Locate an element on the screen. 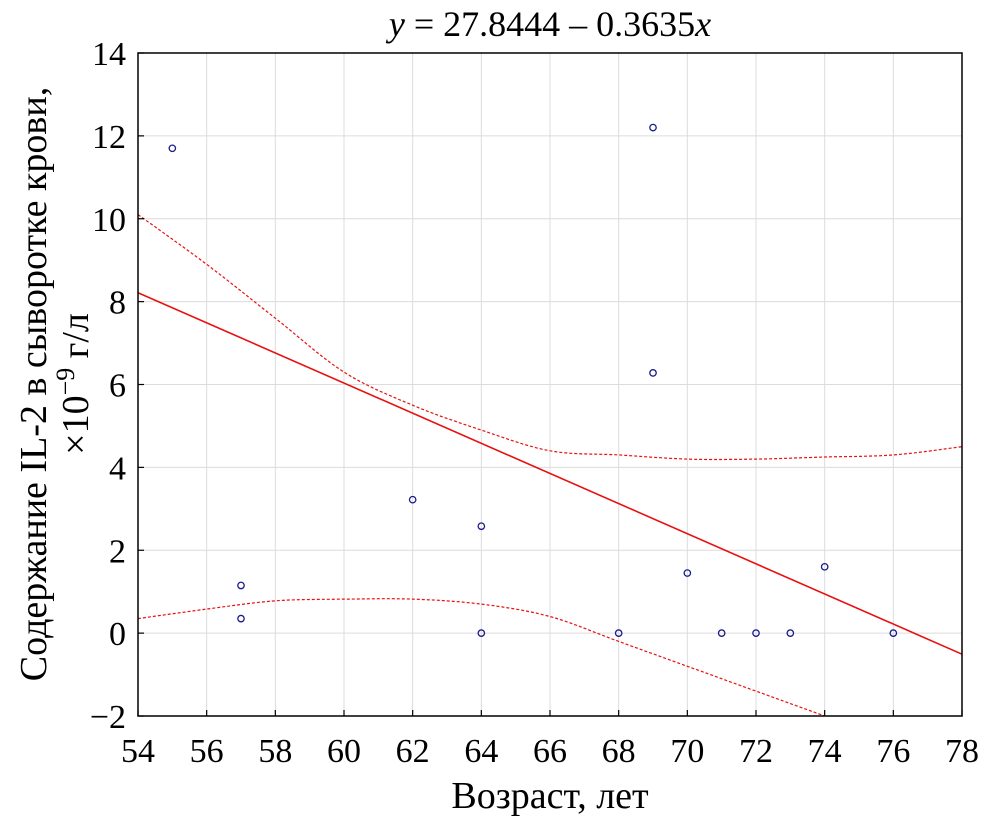  y-axis-label-exponent: −9 is located at coordinates (65, 382).